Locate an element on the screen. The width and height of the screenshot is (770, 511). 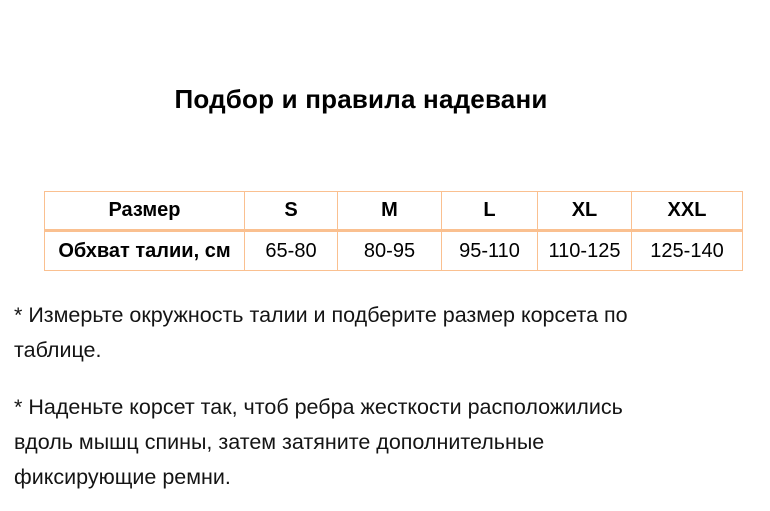
col-header-s: S is located at coordinates (291, 211).